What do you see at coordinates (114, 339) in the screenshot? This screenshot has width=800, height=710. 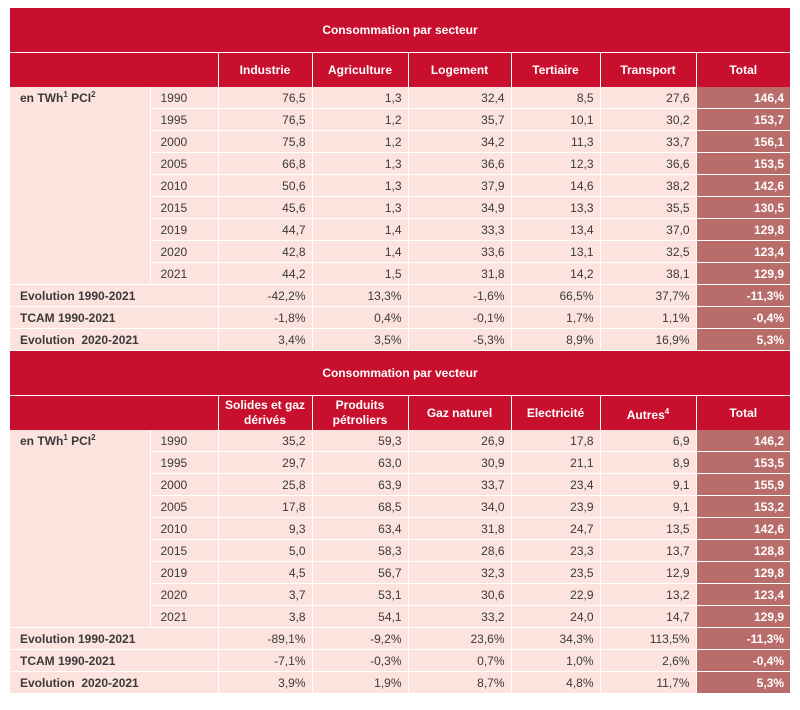 I see `summary-label: Evolution 2020-2021` at bounding box center [114, 339].